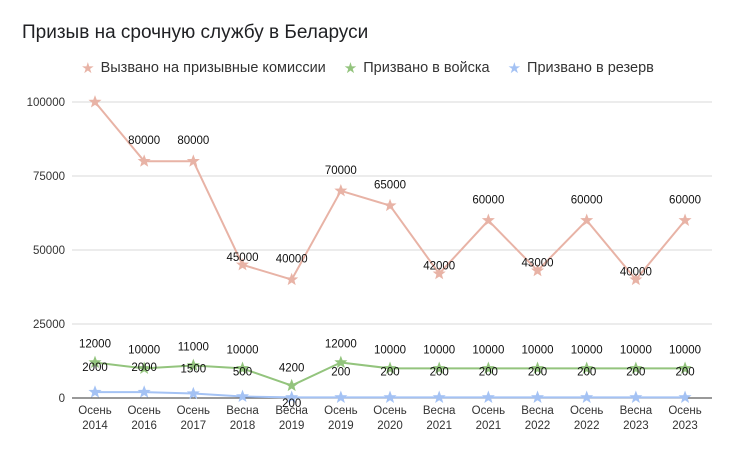  I want to click on x-tick-label: 2017, so click(194, 426).